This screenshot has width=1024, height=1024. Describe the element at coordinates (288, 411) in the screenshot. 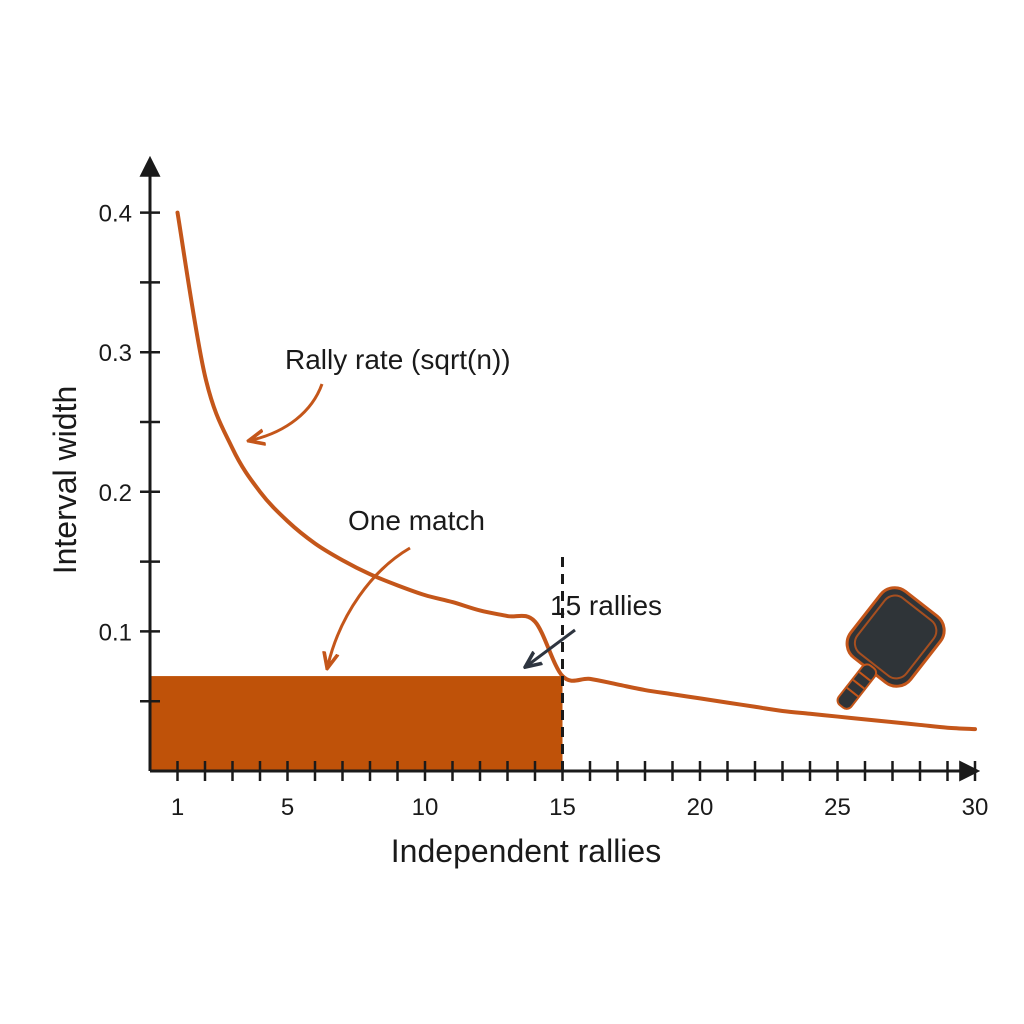

I see `annotation-arrow-rally-rate` at that location.